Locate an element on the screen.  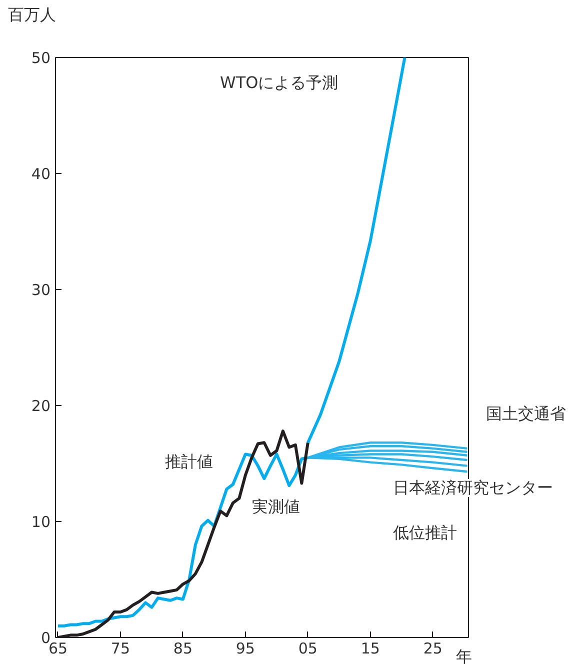
annotation: 推計値 is located at coordinates (189, 462).